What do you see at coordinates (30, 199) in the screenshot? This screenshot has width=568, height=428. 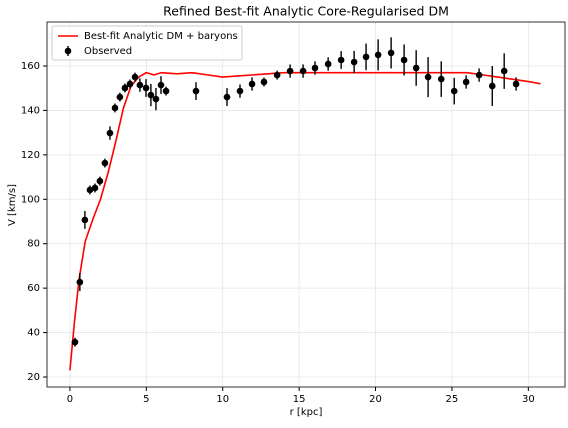 I see `y-tick-label: 100` at bounding box center [30, 199].